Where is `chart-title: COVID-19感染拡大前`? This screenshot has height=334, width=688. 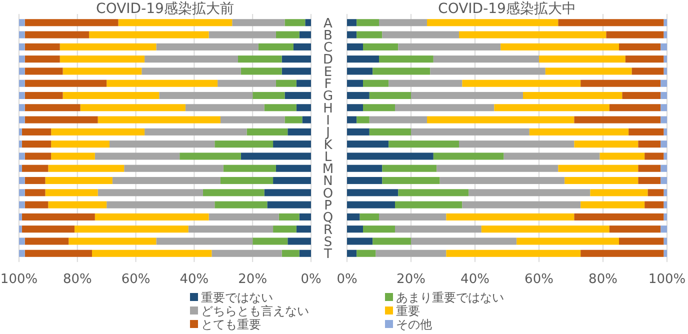
chart-title: COVID-19感染拡大前 is located at coordinates (165, 9).